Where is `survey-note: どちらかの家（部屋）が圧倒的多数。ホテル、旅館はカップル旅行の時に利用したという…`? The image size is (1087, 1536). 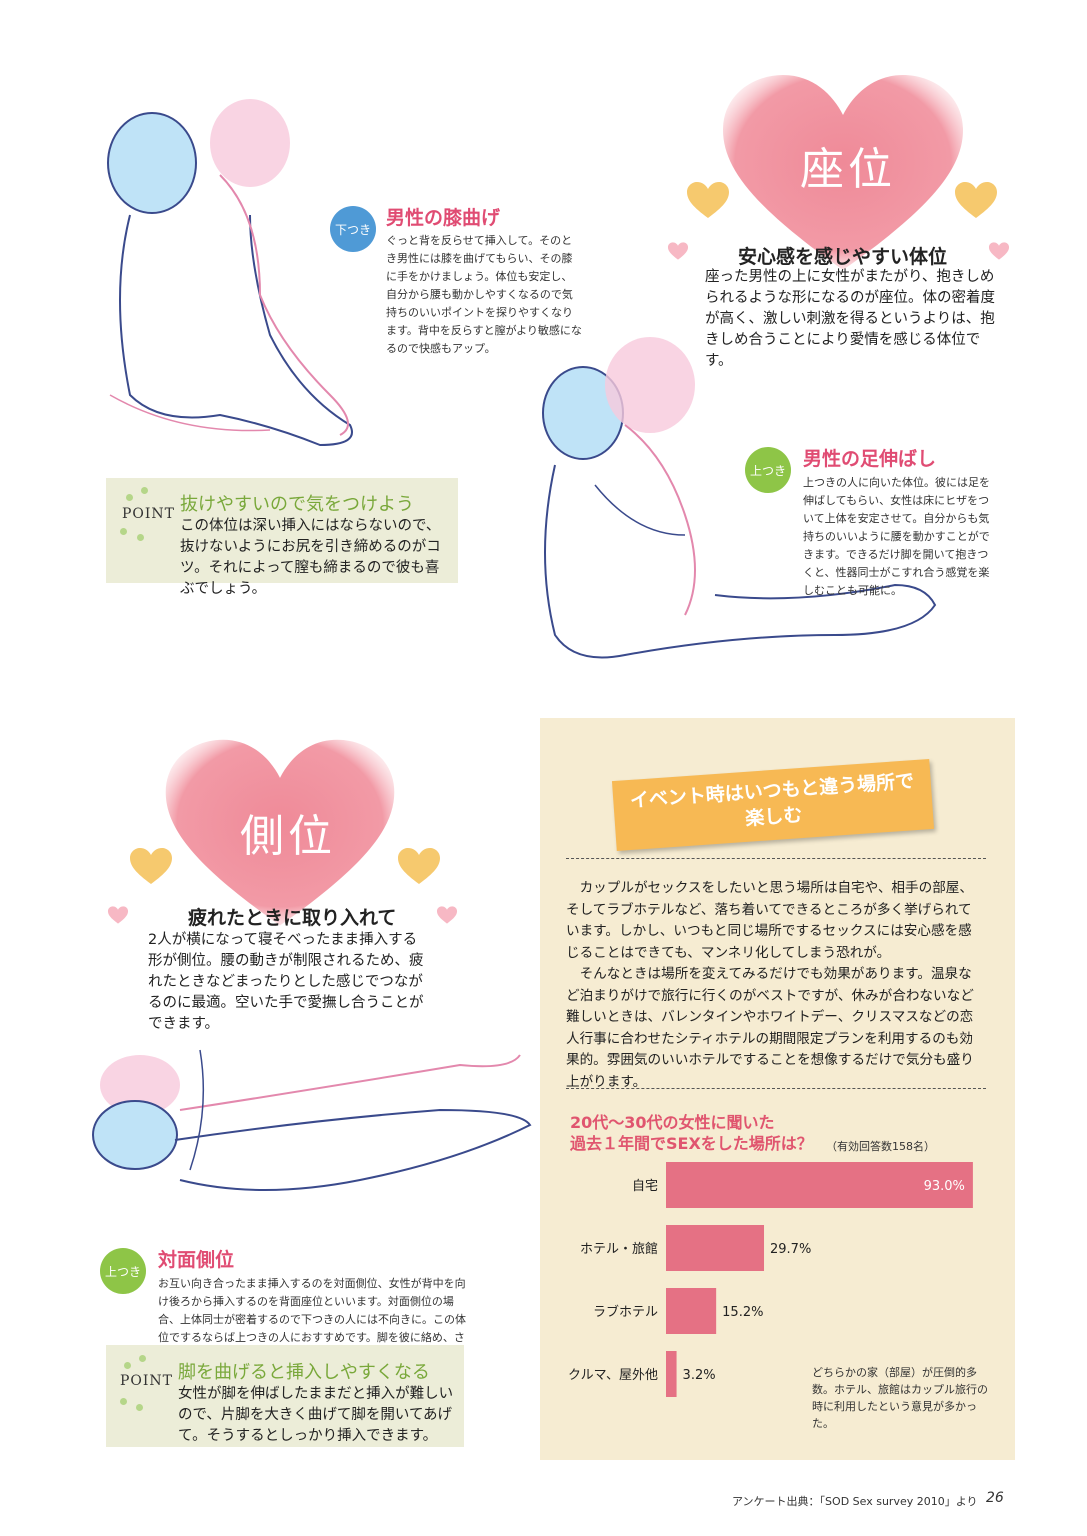 survey-note: どちらかの家（部屋）が圧倒的多数。ホテル、旅館はカップル旅行の時に利用したという… is located at coordinates (900, 1398).